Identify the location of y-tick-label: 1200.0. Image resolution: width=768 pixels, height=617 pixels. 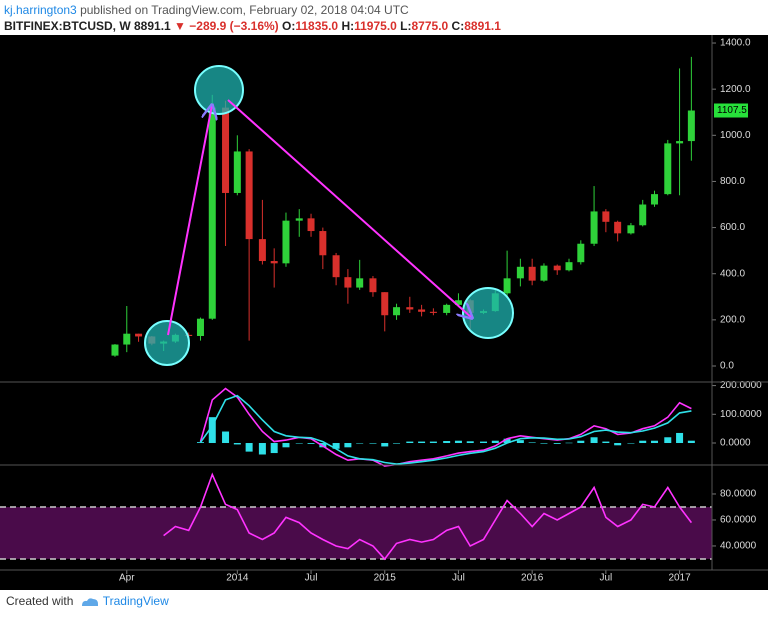
(735, 89).